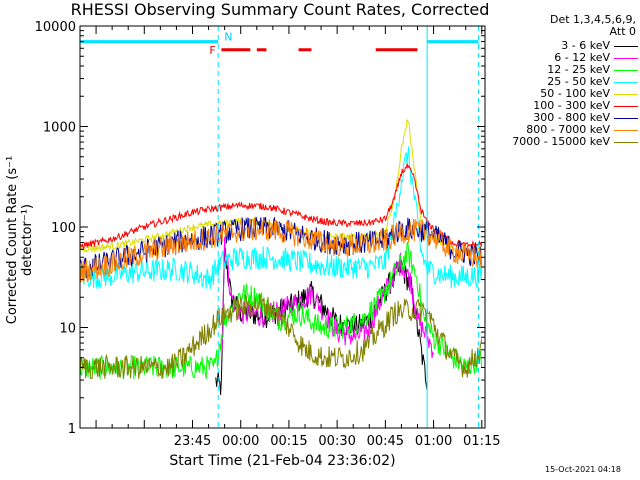 The width and height of the screenshot is (640, 480). I want to click on legend-entry: 100 - 300 keV, so click(562, 106).